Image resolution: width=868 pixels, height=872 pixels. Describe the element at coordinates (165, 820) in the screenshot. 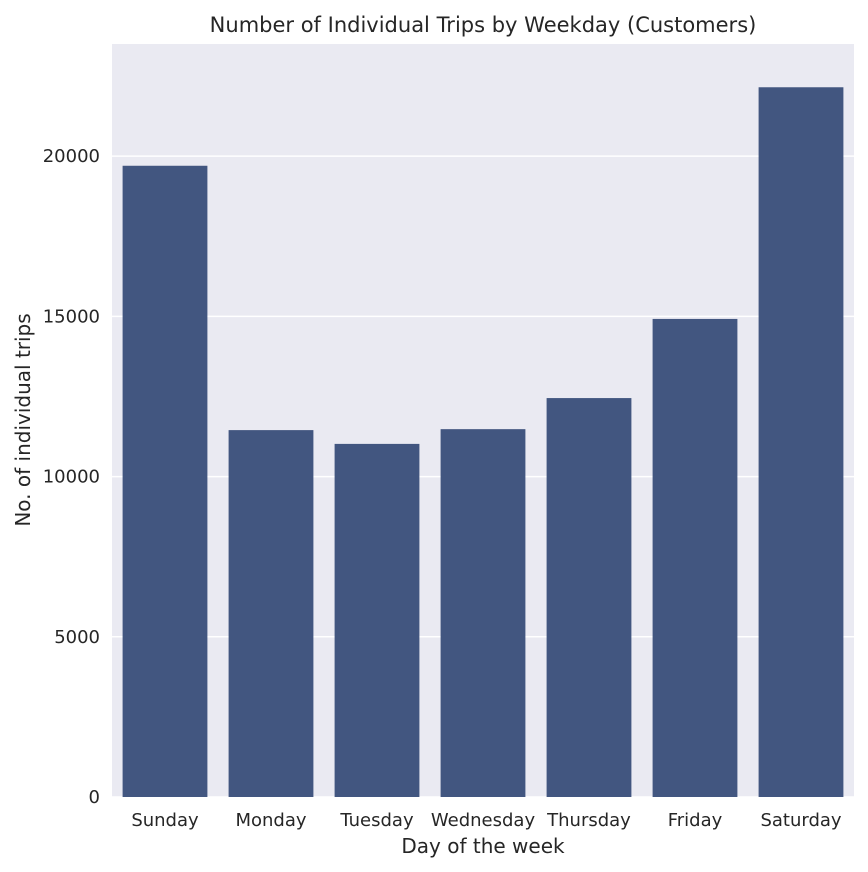

I see `x-tick-label: Sunday` at that location.